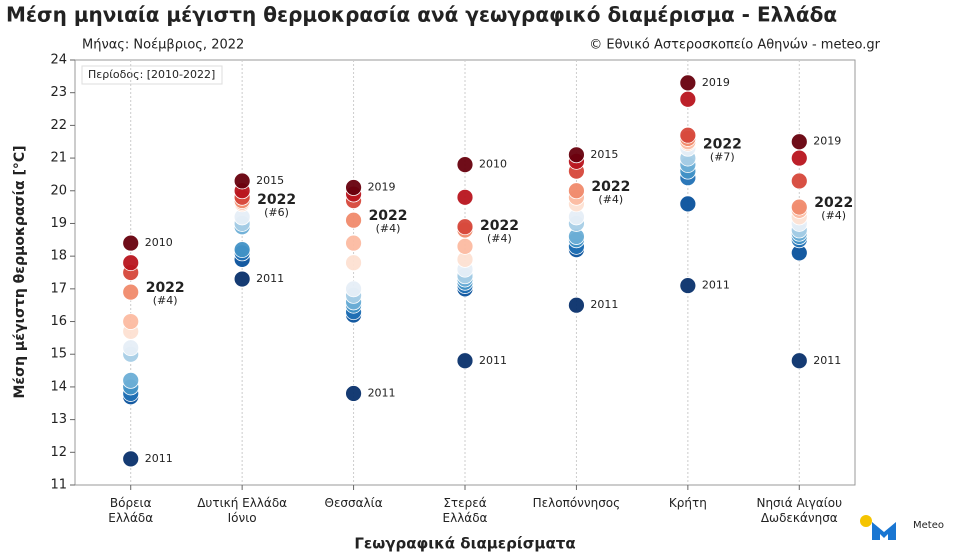 Image resolution: width=960 pixels, height=558 pixels. What do you see at coordinates (242, 518) in the screenshot?
I see `x-tick-line: Ιόνιο` at bounding box center [242, 518].